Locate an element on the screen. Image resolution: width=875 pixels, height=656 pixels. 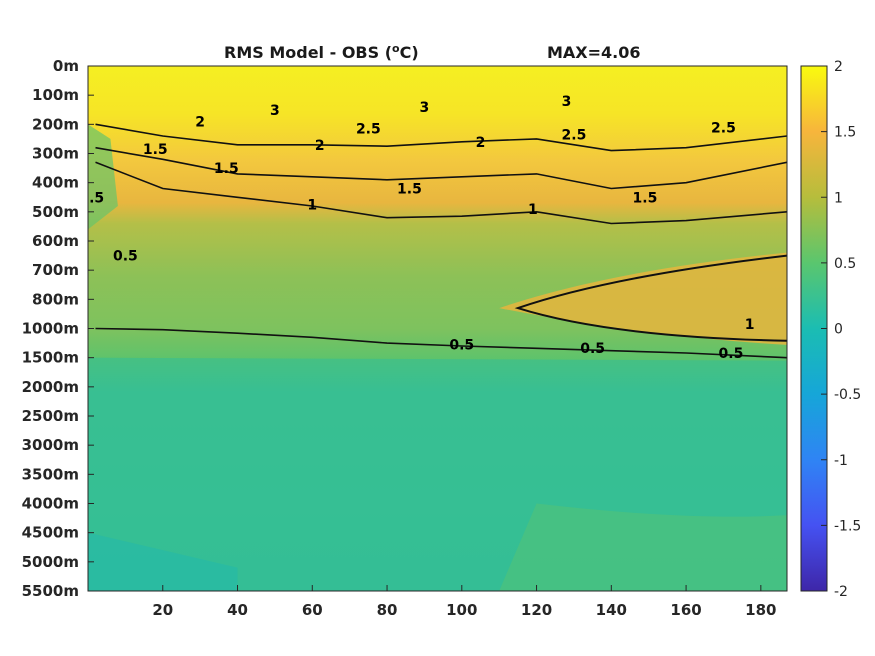
x-tick-label: 40 is located at coordinates (237, 610).